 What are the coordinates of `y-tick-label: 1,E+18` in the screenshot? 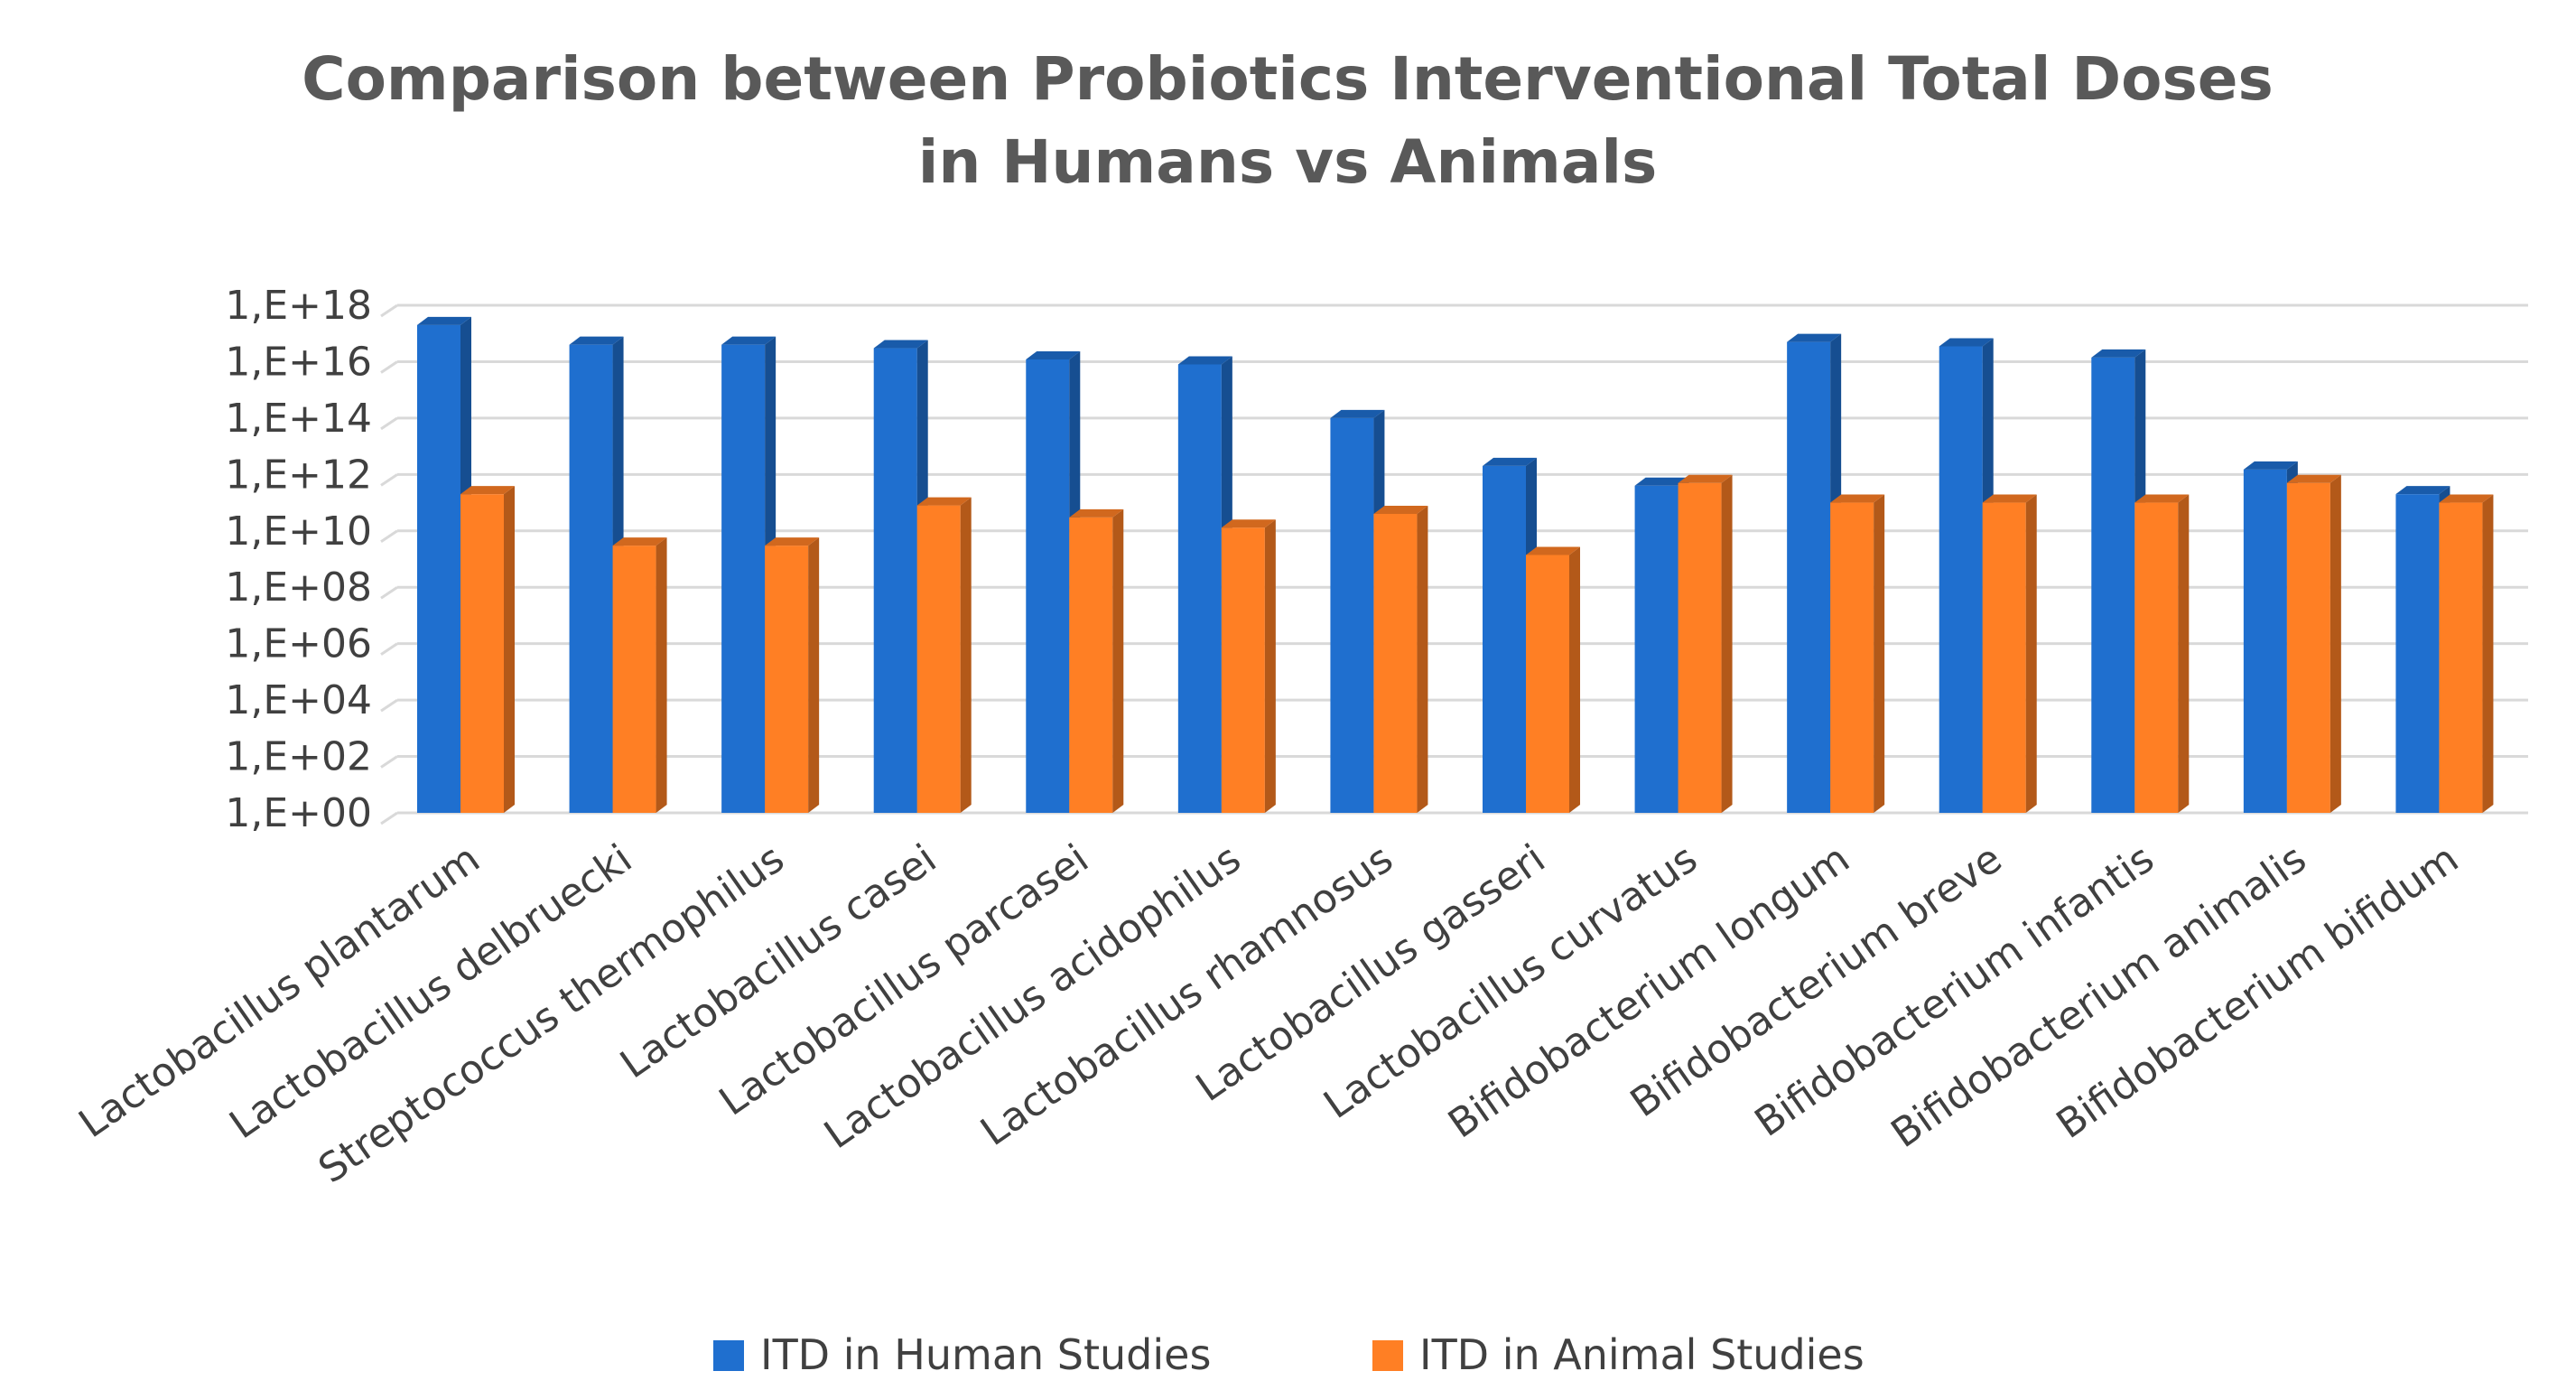 It's located at (298, 306).